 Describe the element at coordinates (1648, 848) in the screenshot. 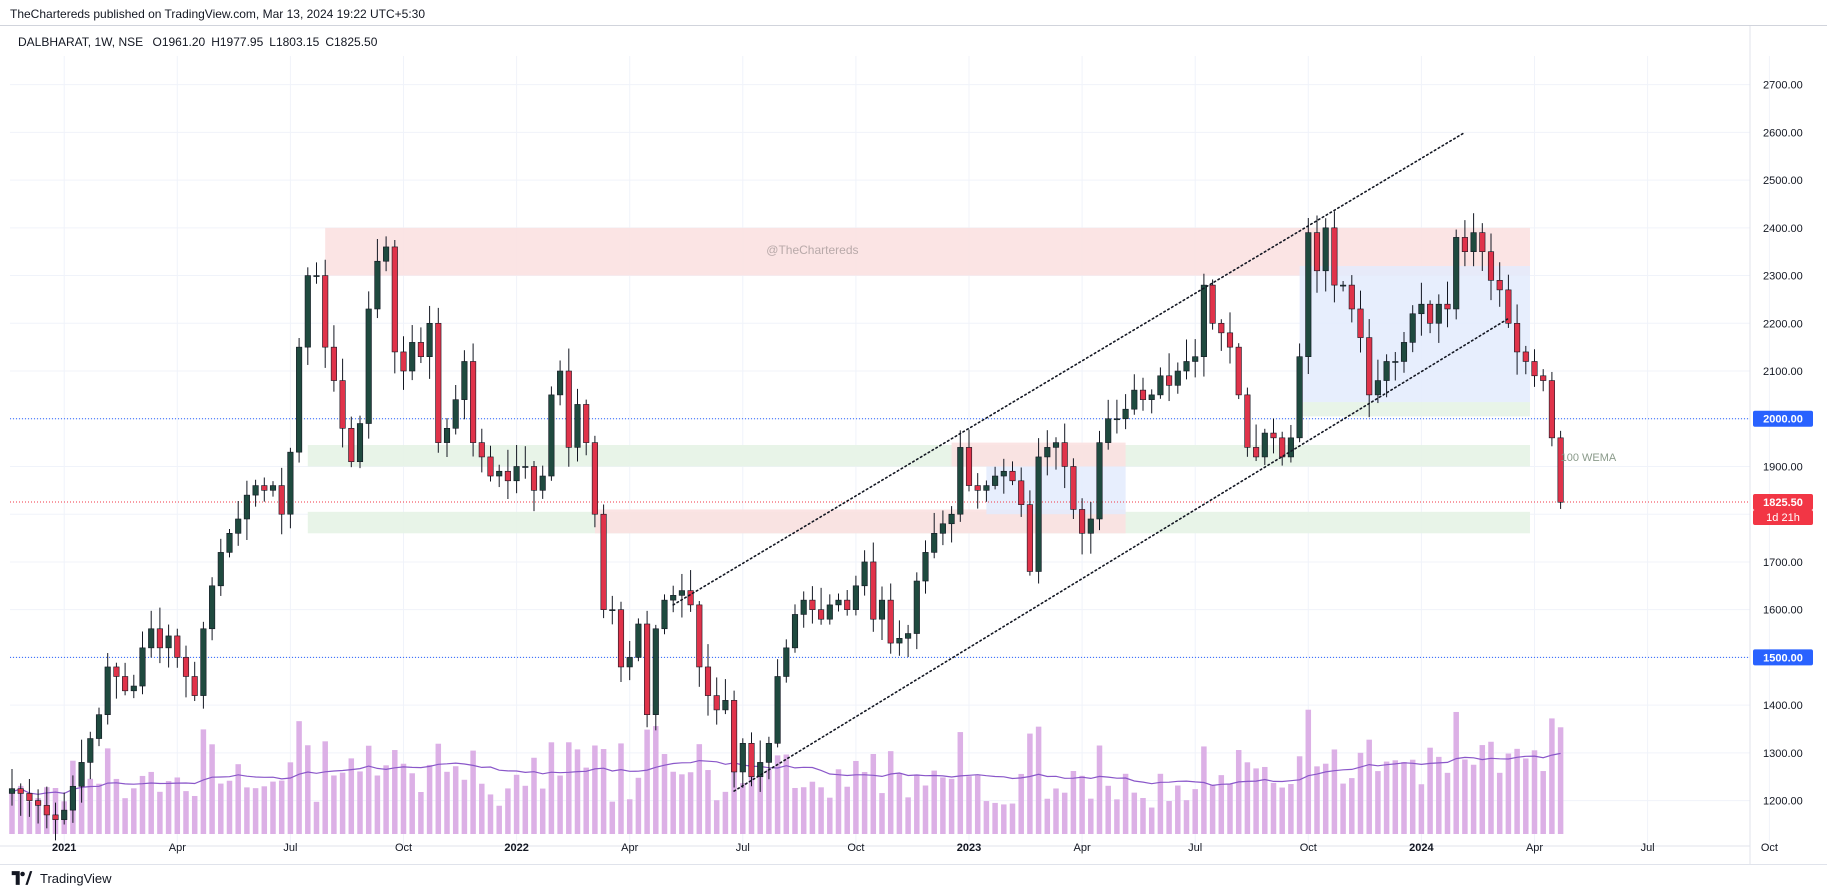

I see `time-tick-label: Jul` at that location.